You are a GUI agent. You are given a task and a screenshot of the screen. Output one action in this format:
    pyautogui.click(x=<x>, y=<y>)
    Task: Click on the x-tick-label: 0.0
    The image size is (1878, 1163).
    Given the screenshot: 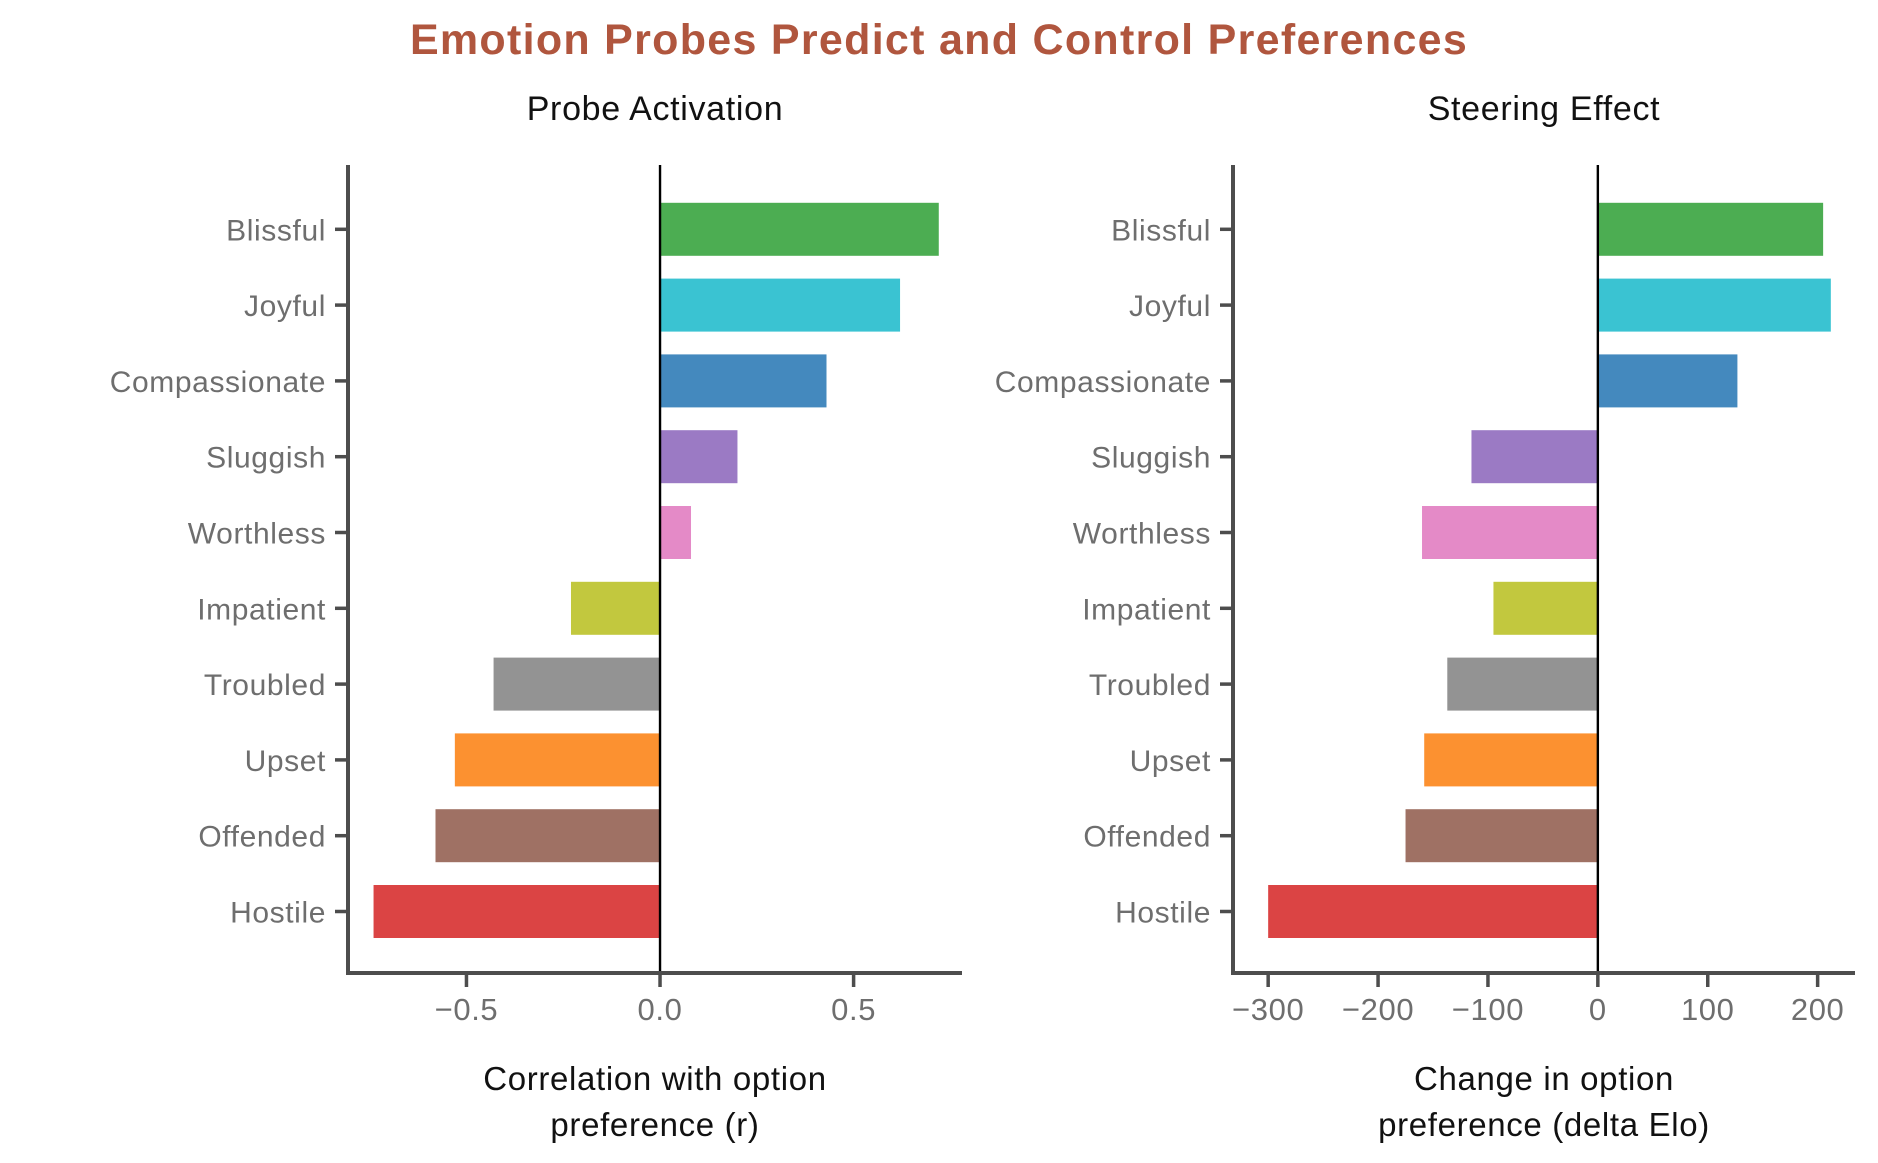 What is the action you would take?
    pyautogui.click(x=660, y=1009)
    